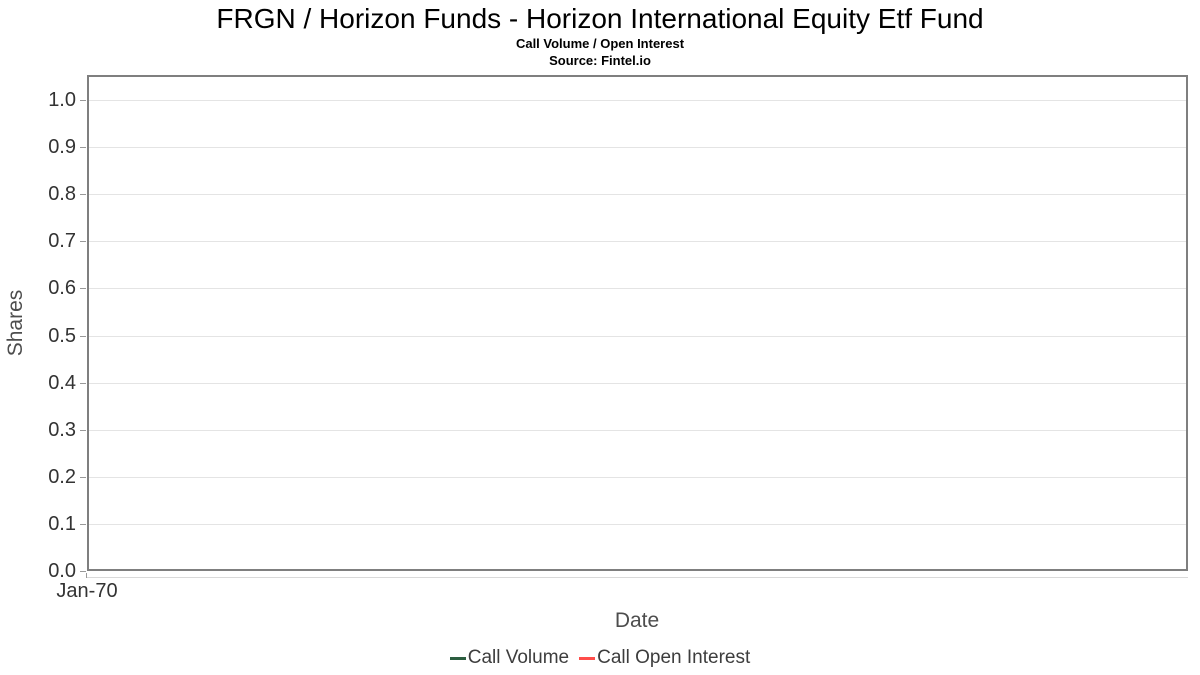 The width and height of the screenshot is (1200, 675). What do you see at coordinates (62, 147) in the screenshot?
I see `y-tick-label: 0.9` at bounding box center [62, 147].